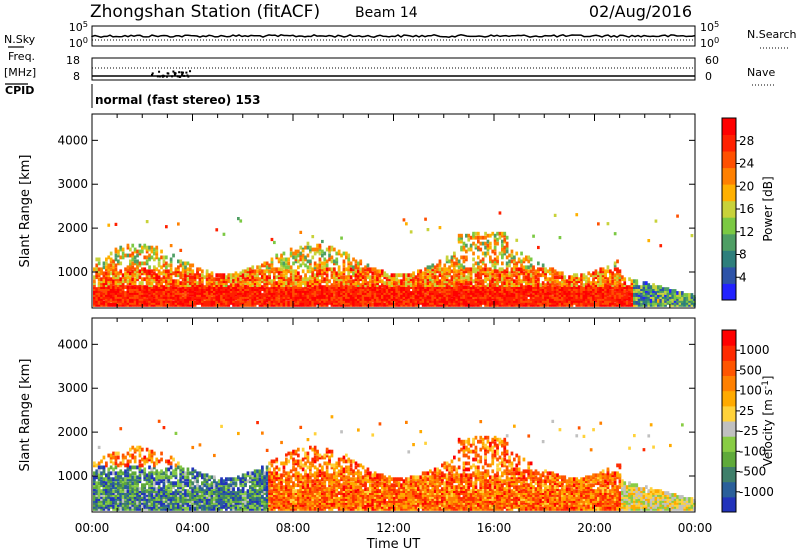 This screenshot has width=800, height=554. I want to click on colorbar-swatch, so click(729, 160).